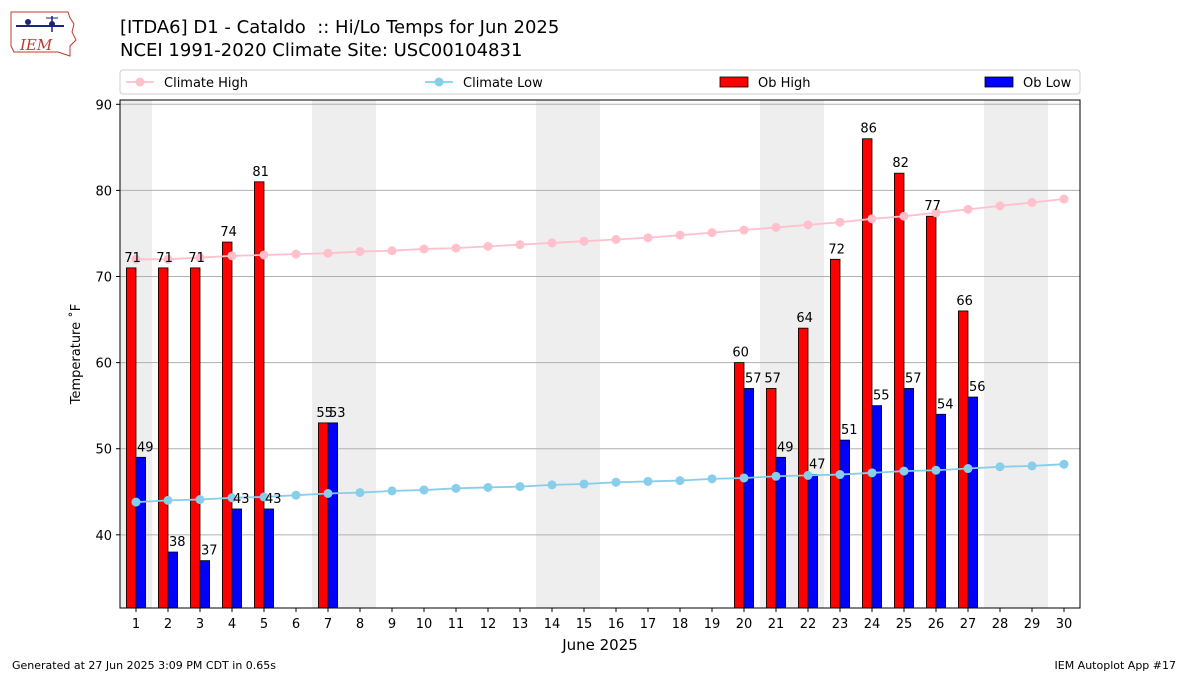  What do you see at coordinates (232, 624) in the screenshot?
I see `x-tick-label-4: 4` at bounding box center [232, 624].